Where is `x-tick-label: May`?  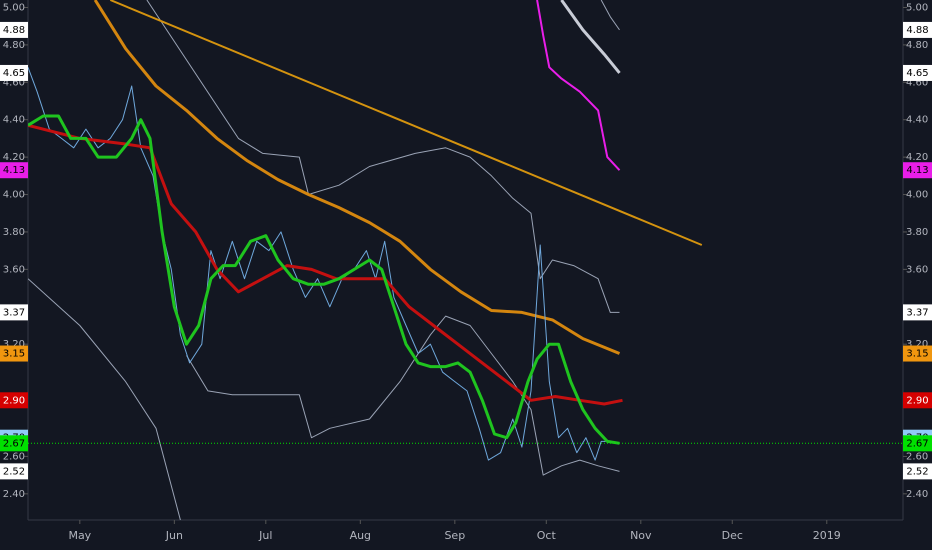
x-tick-label: May is located at coordinates (79, 535).